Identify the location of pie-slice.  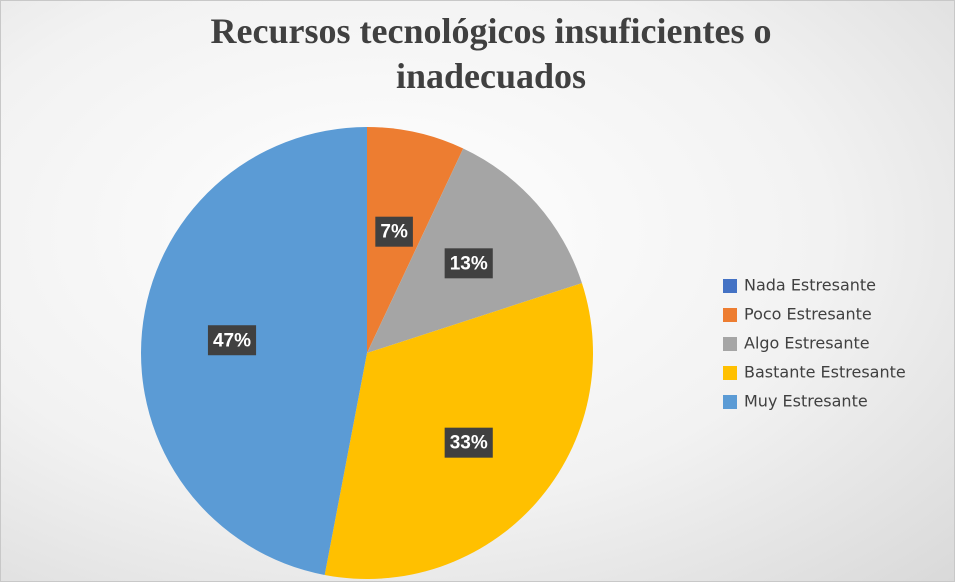
(415, 240).